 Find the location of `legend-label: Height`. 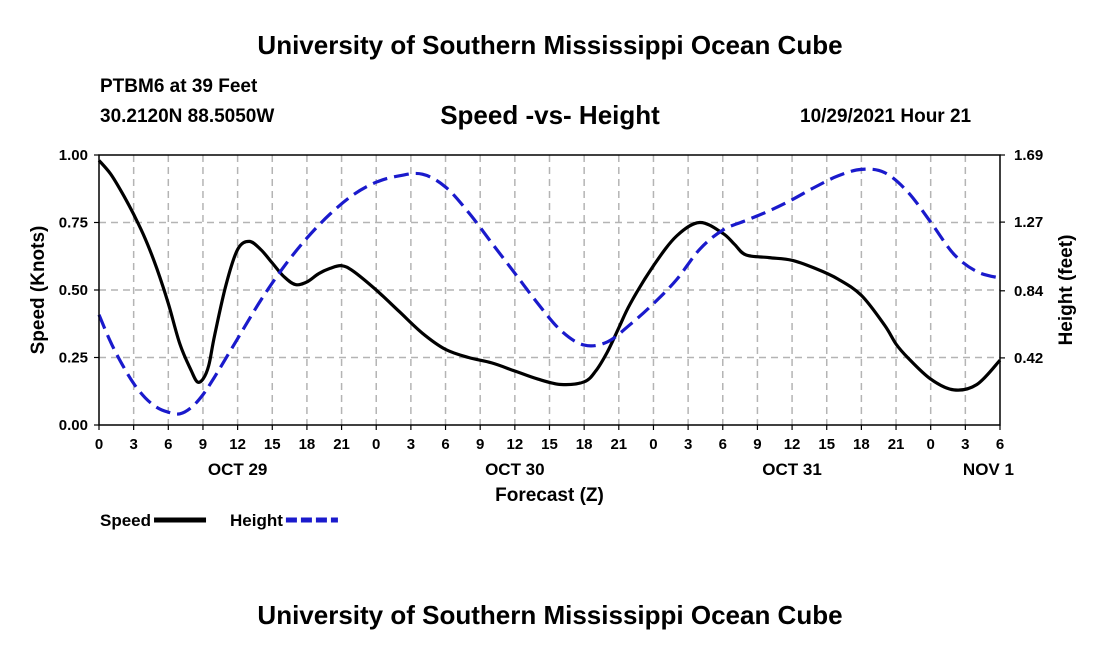

legend-label: Height is located at coordinates (256, 520).